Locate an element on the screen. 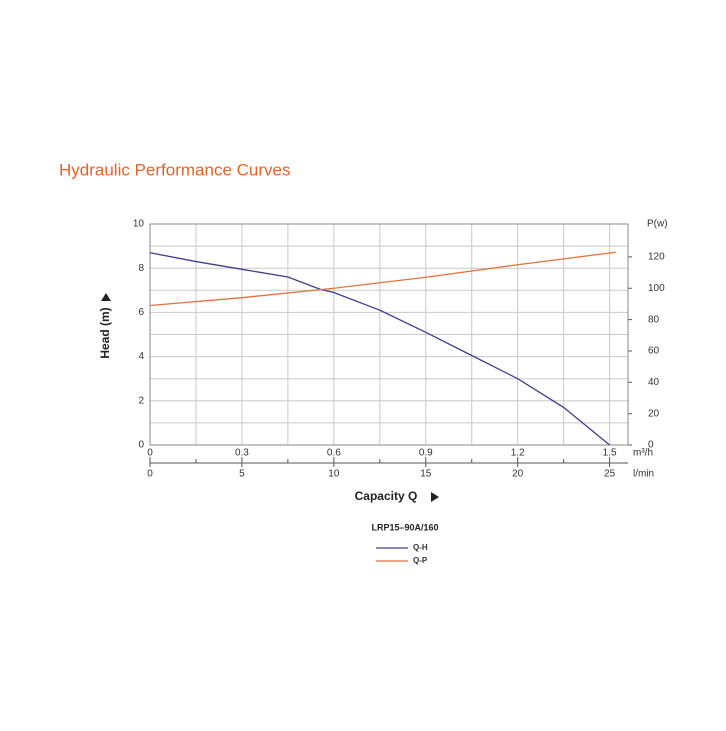 This screenshot has width=726, height=731. y2-tick-label: 60 is located at coordinates (654, 351).